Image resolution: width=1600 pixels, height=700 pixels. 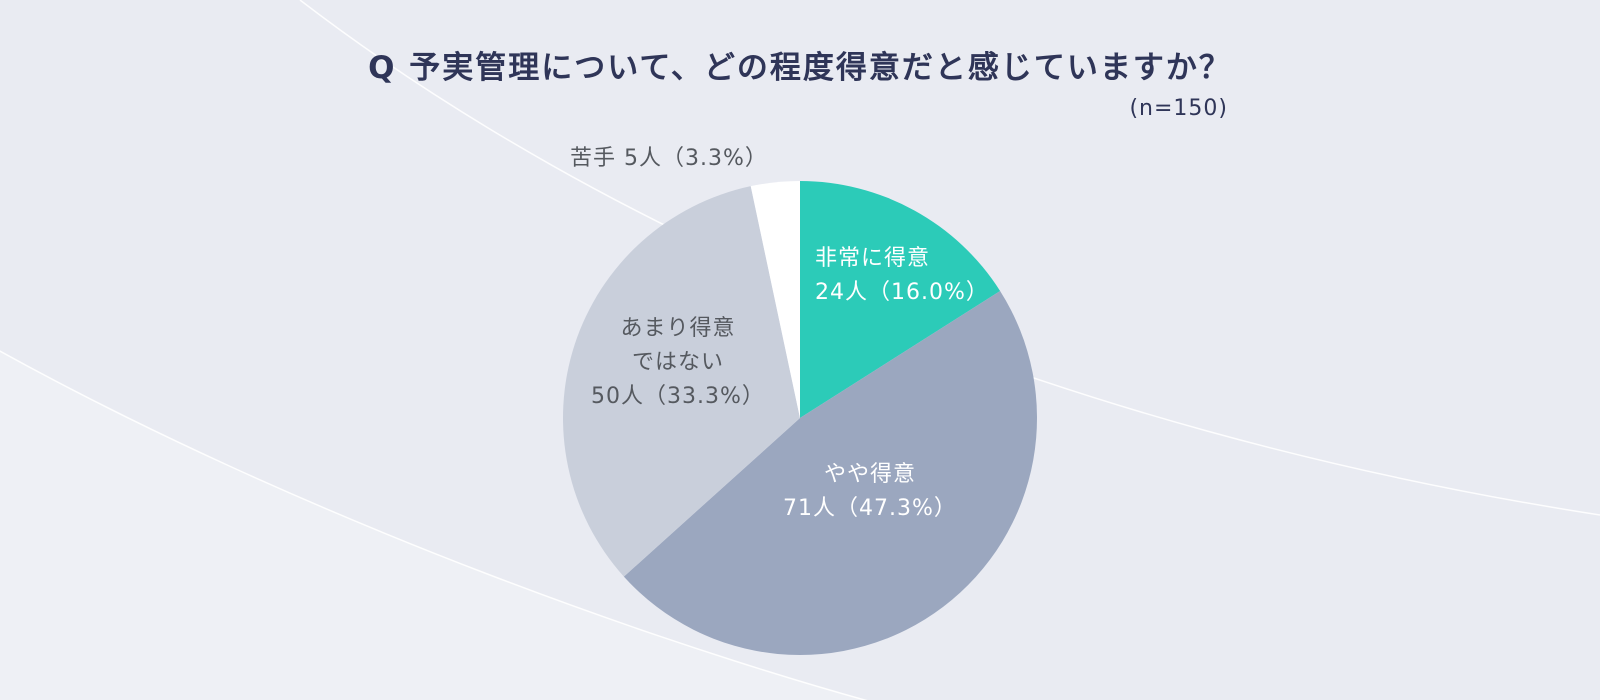 What do you see at coordinates (800, 68) in the screenshot?
I see `chart-title: Q 予実管理について、どの程度得意だと感じていますか？` at bounding box center [800, 68].